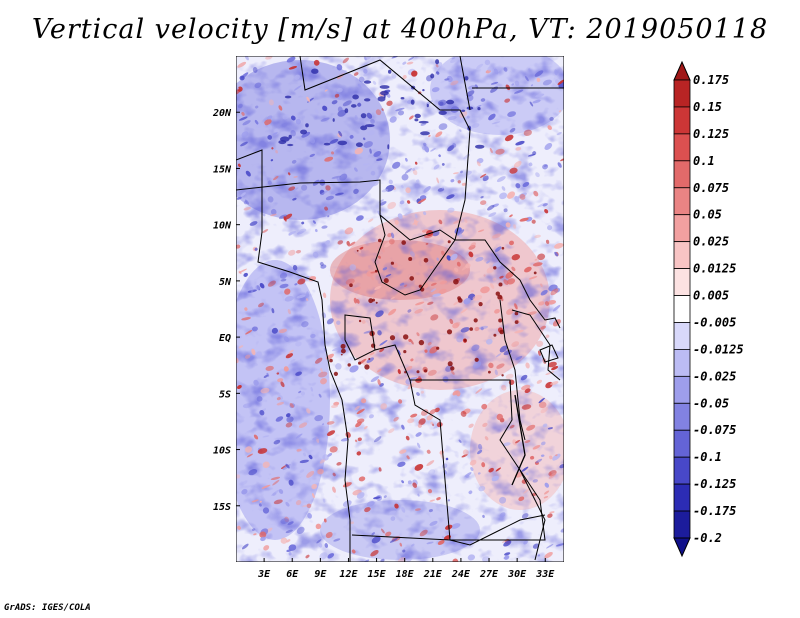  I want to click on colorbar-label: -0.075, so click(714, 430).